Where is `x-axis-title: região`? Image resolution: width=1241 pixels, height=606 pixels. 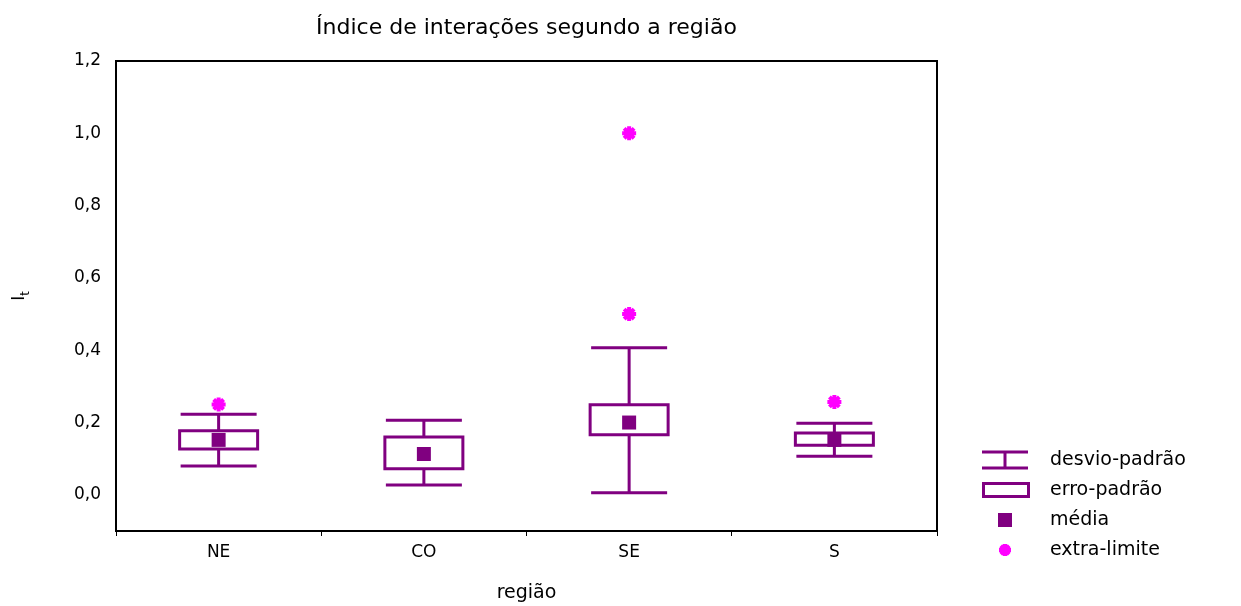
x-axis-title: região is located at coordinates (526, 590).